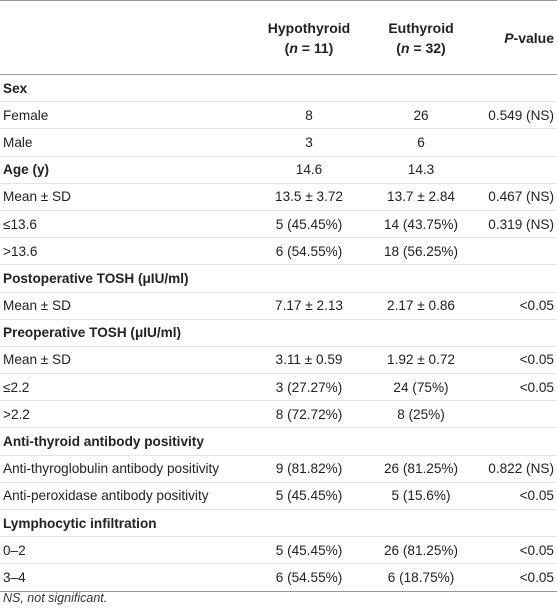 This screenshot has width=557, height=611. I want to click on section-label: Postoperative TOSH (μIU/ml), so click(126, 278).